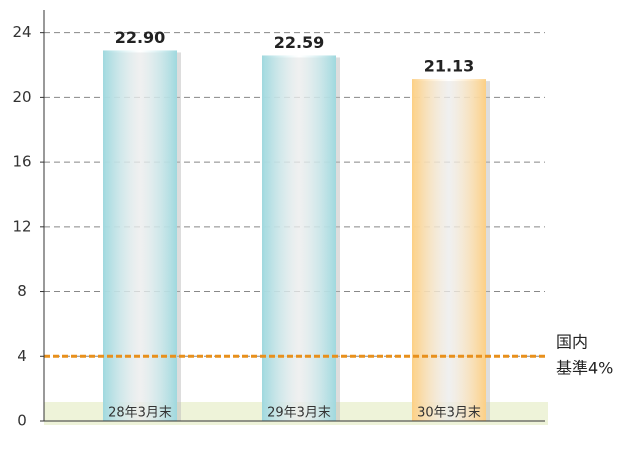 The width and height of the screenshot is (632, 451). I want to click on reference-label: 基準4%, so click(584, 368).